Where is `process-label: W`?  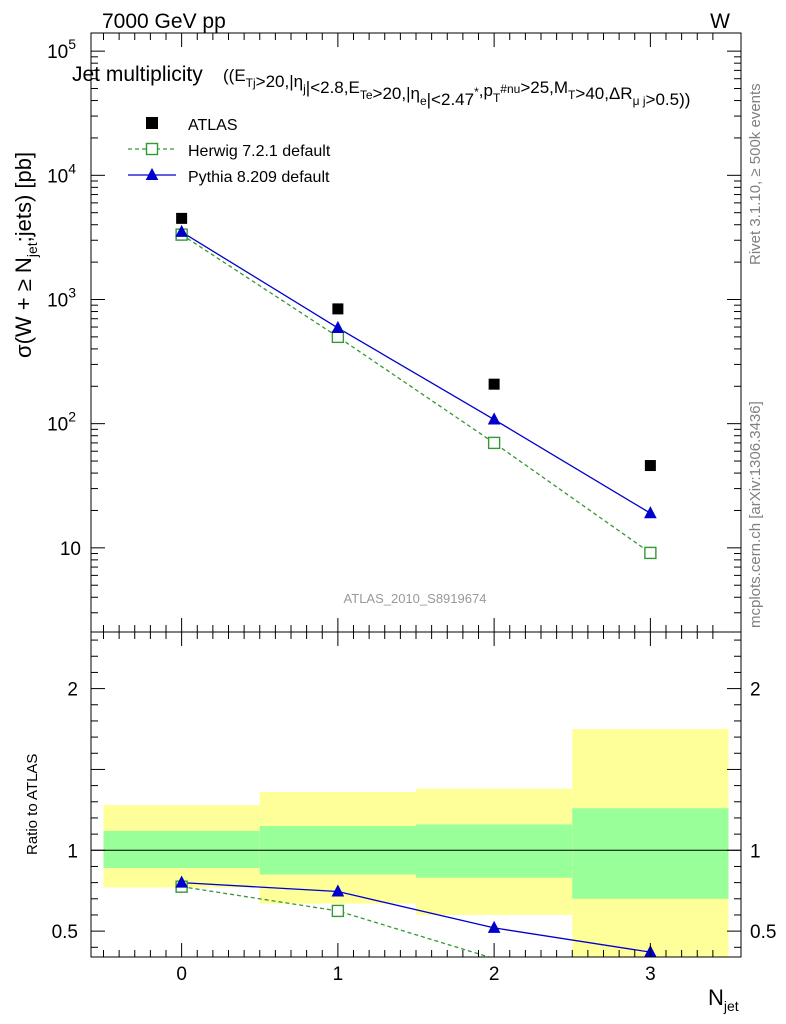 process-label: W is located at coordinates (720, 21).